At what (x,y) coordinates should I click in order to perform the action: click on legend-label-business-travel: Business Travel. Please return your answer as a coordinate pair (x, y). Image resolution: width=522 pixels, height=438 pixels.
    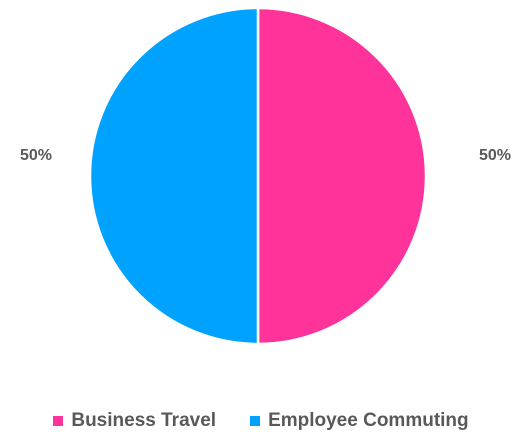
    Looking at the image, I should click on (144, 420).